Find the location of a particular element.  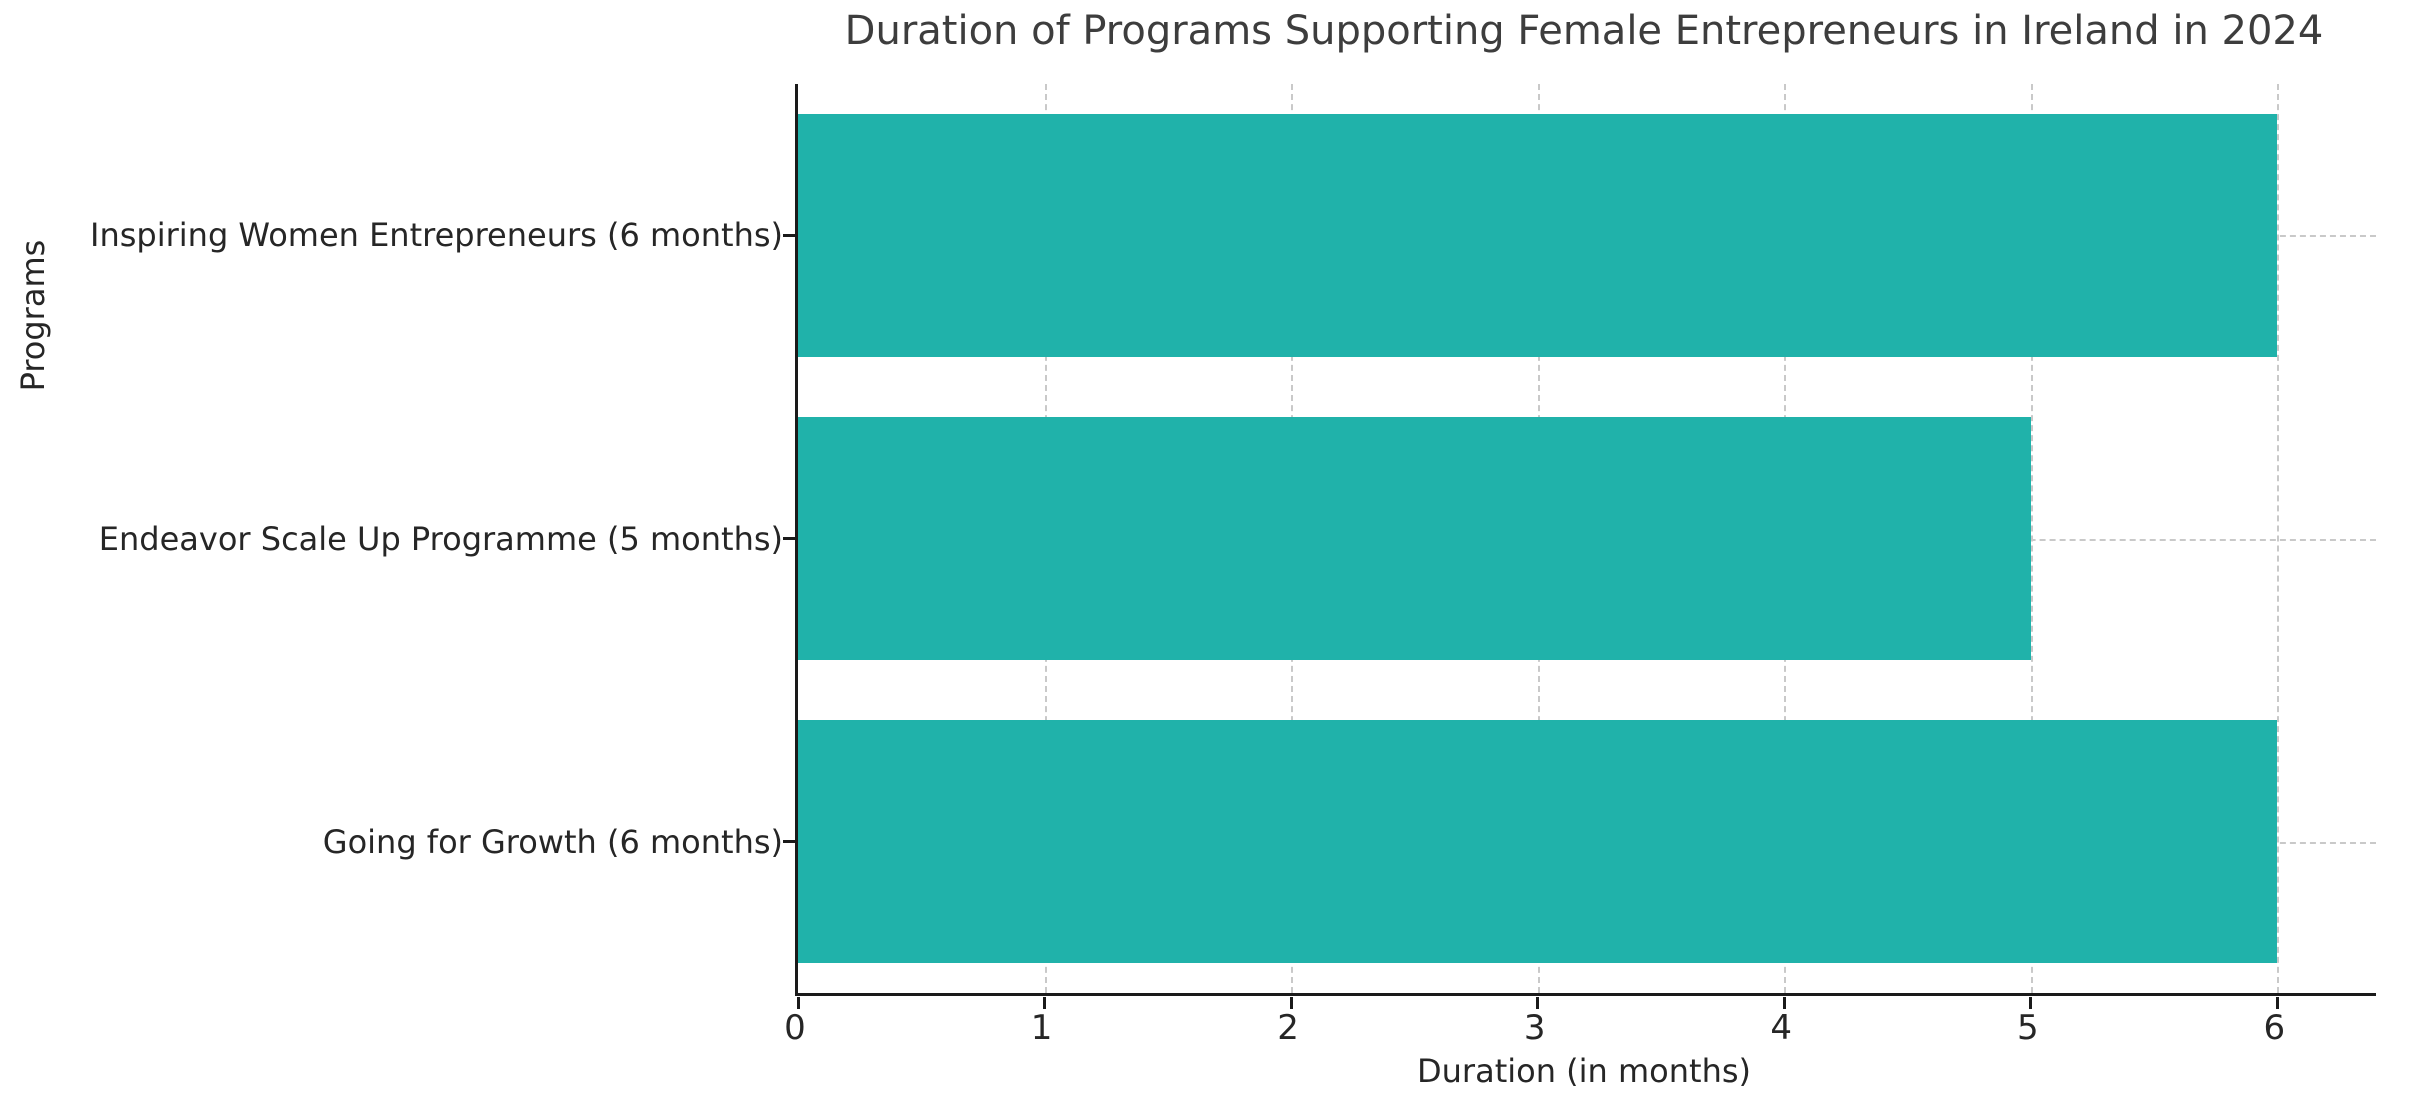

y-tick-label category-label: Going for Growth (6 months) is located at coordinates (552, 841).